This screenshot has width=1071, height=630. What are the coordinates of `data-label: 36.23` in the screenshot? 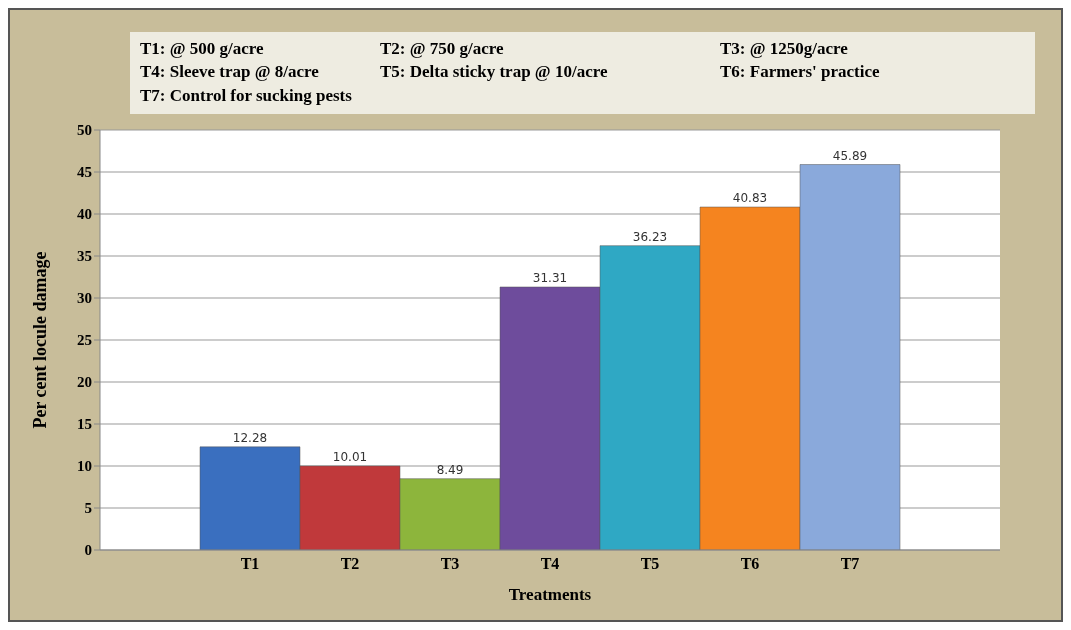 It's located at (650, 236).